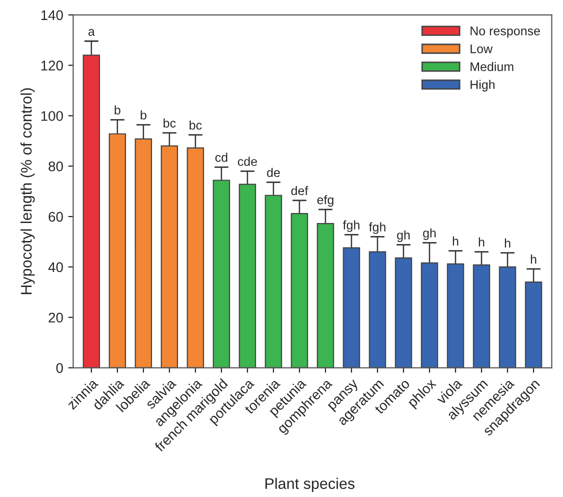  I want to click on annotation: cd, so click(221, 157).